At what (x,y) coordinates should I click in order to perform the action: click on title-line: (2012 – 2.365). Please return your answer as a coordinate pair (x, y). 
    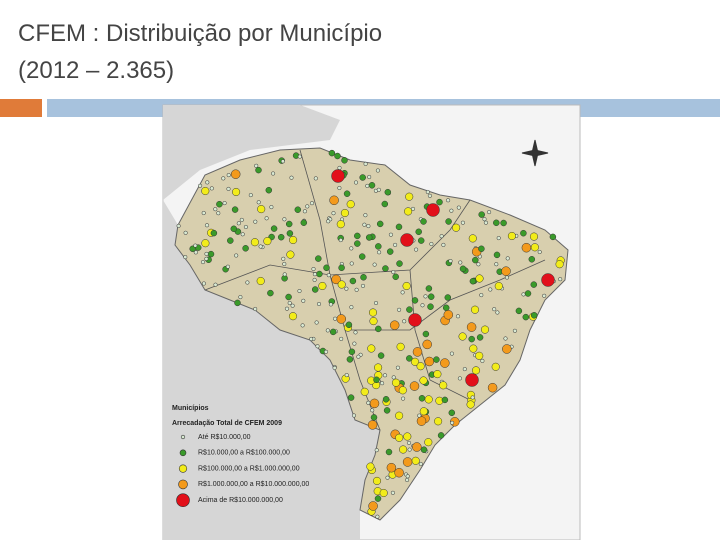
    Looking at the image, I should click on (96, 70).